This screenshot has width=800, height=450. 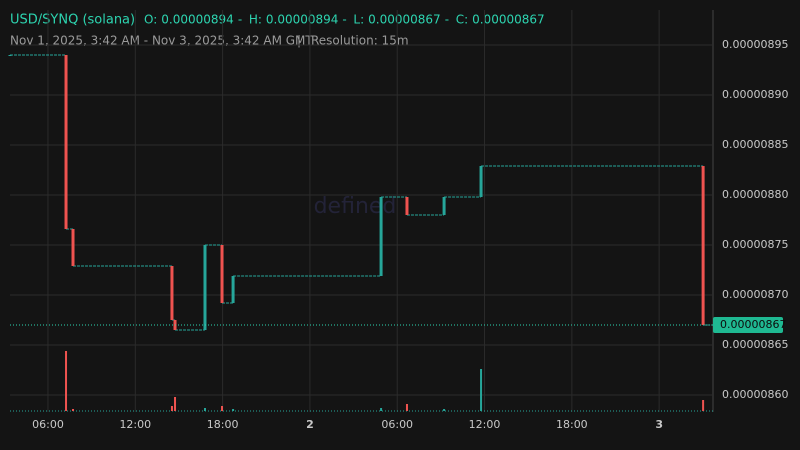 What do you see at coordinates (755, 144) in the screenshot?
I see `y-tick-label: 0.00000885` at bounding box center [755, 144].